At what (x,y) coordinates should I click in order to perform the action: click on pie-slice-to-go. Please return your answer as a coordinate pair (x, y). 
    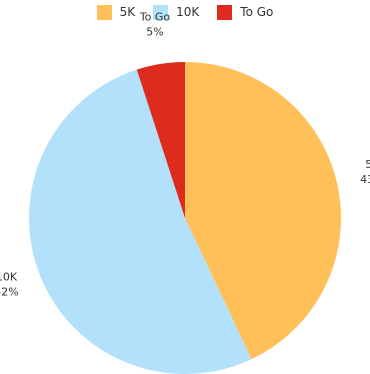
    Looking at the image, I should click on (160, 140).